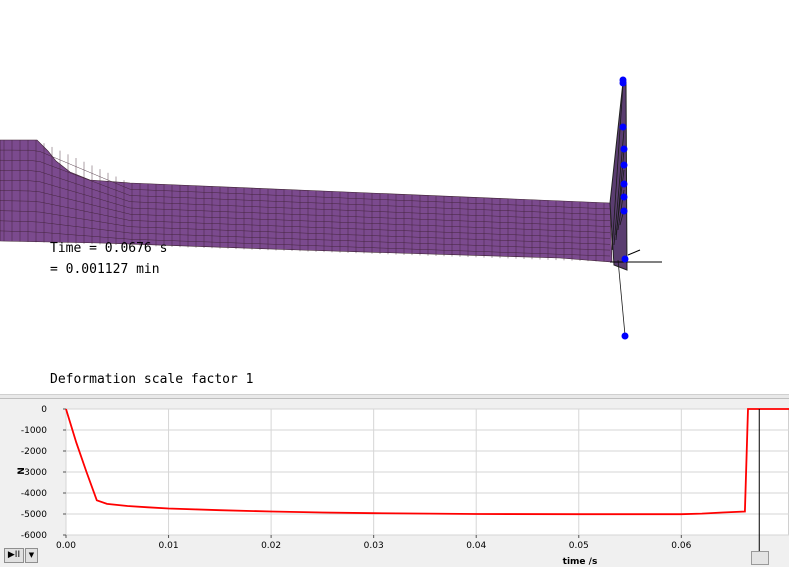 This screenshot has width=789, height=567. What do you see at coordinates (34, 473) in the screenshot?
I see `y-tick-label: -3000` at bounding box center [34, 473].